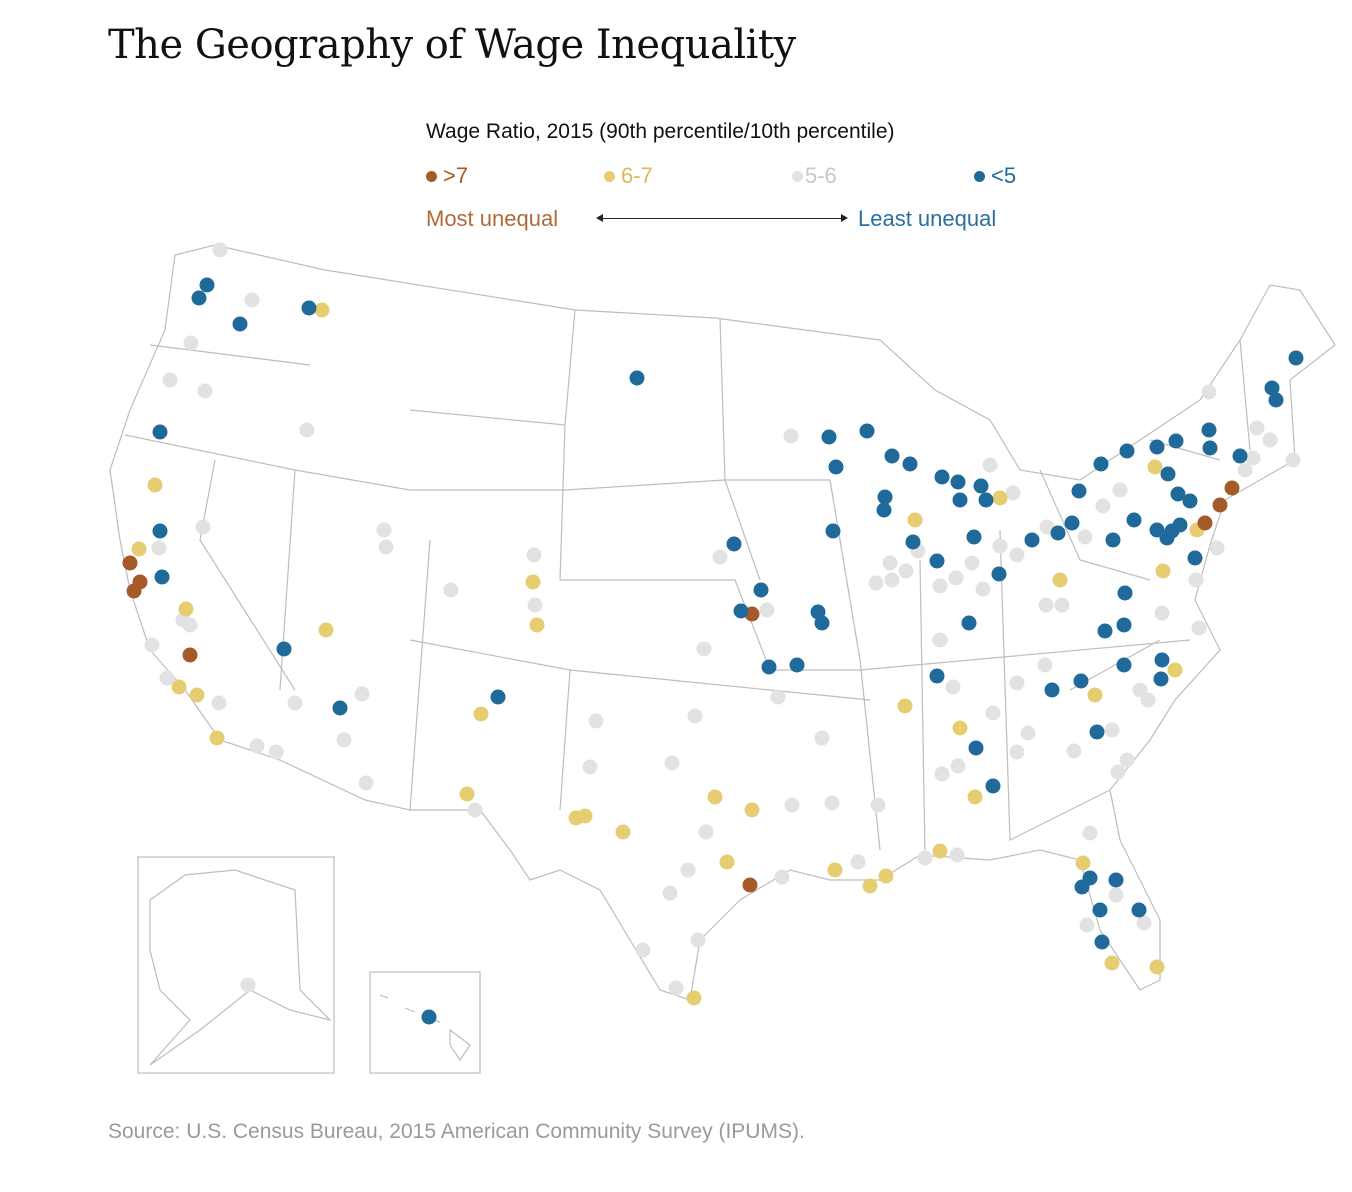 The image size is (1352, 1192). I want to click on insets, so click(309, 965).